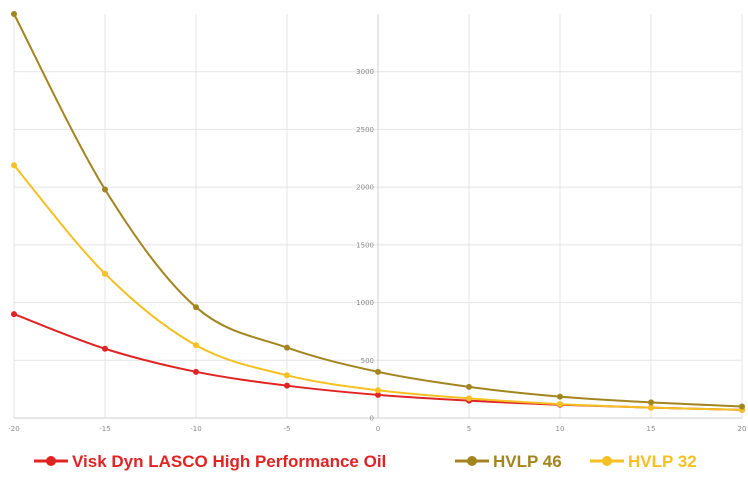  I want to click on x-tick-label: 5, so click(469, 429).